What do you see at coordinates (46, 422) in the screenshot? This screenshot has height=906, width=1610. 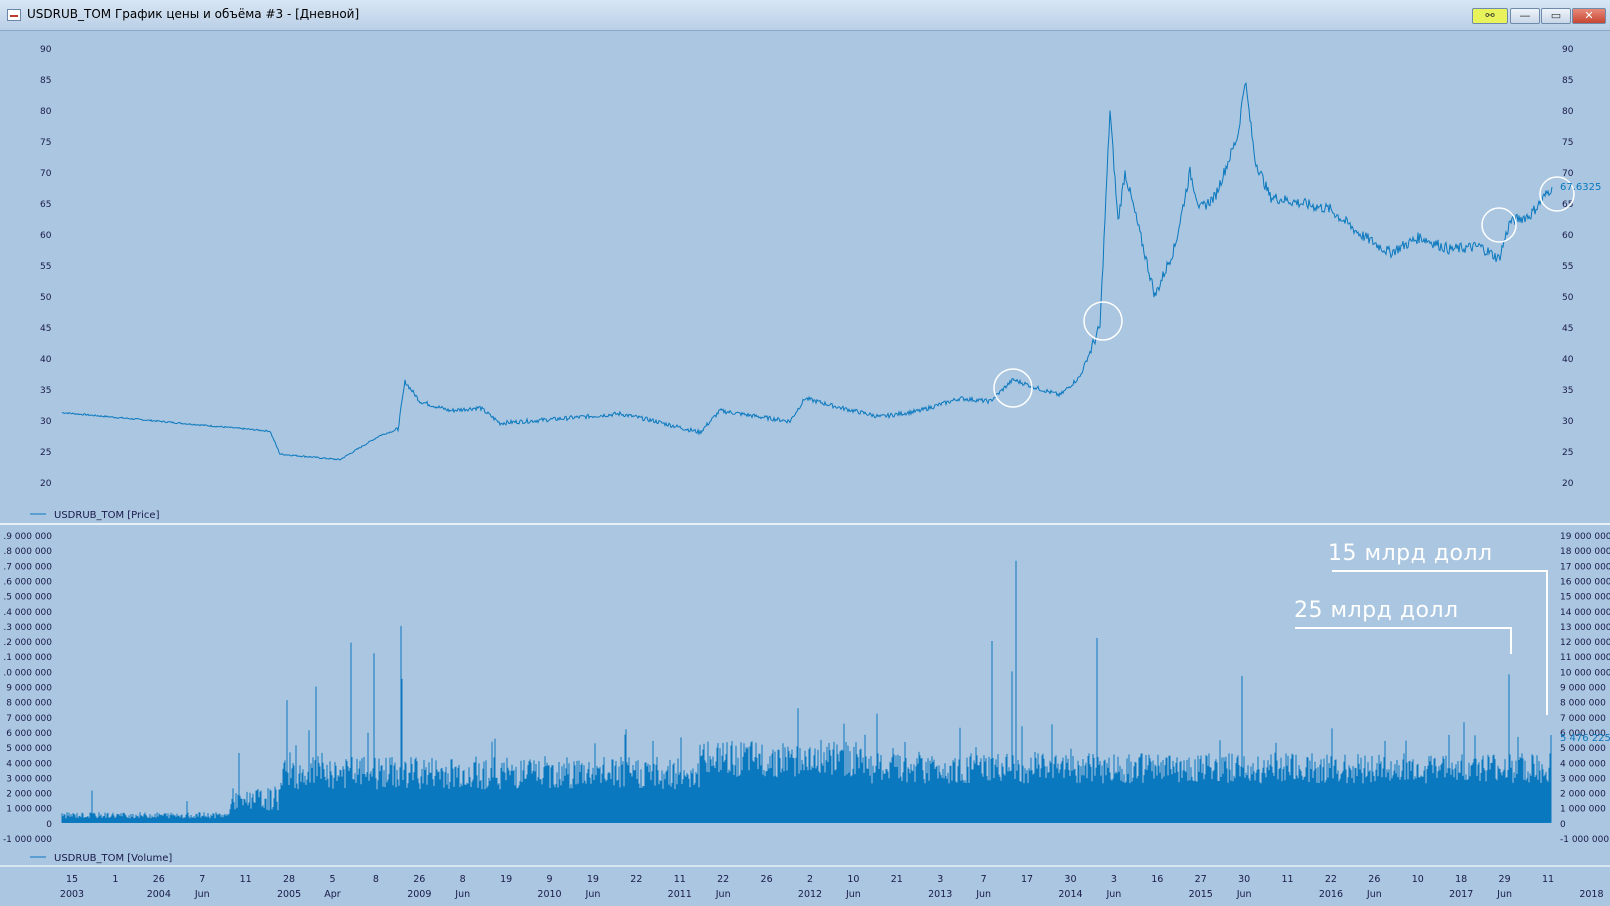 I see `price-tick-left: 30` at bounding box center [46, 422].